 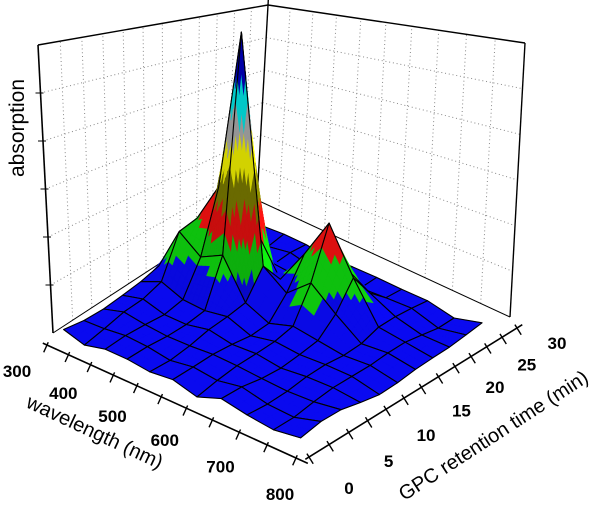 What do you see at coordinates (220, 466) in the screenshot?
I see `x-tick-label: 700` at bounding box center [220, 466].